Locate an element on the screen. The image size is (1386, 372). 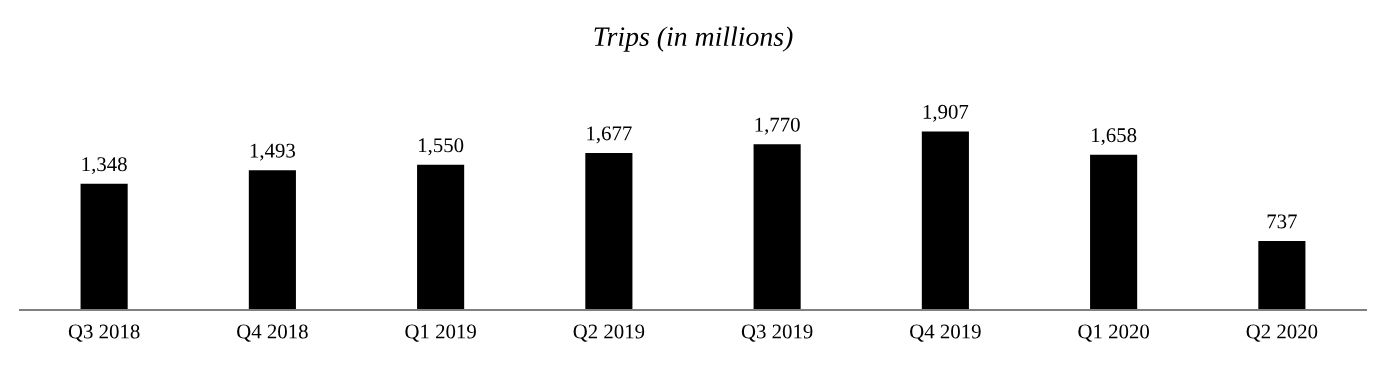
data-label: 1,348 is located at coordinates (104, 166).